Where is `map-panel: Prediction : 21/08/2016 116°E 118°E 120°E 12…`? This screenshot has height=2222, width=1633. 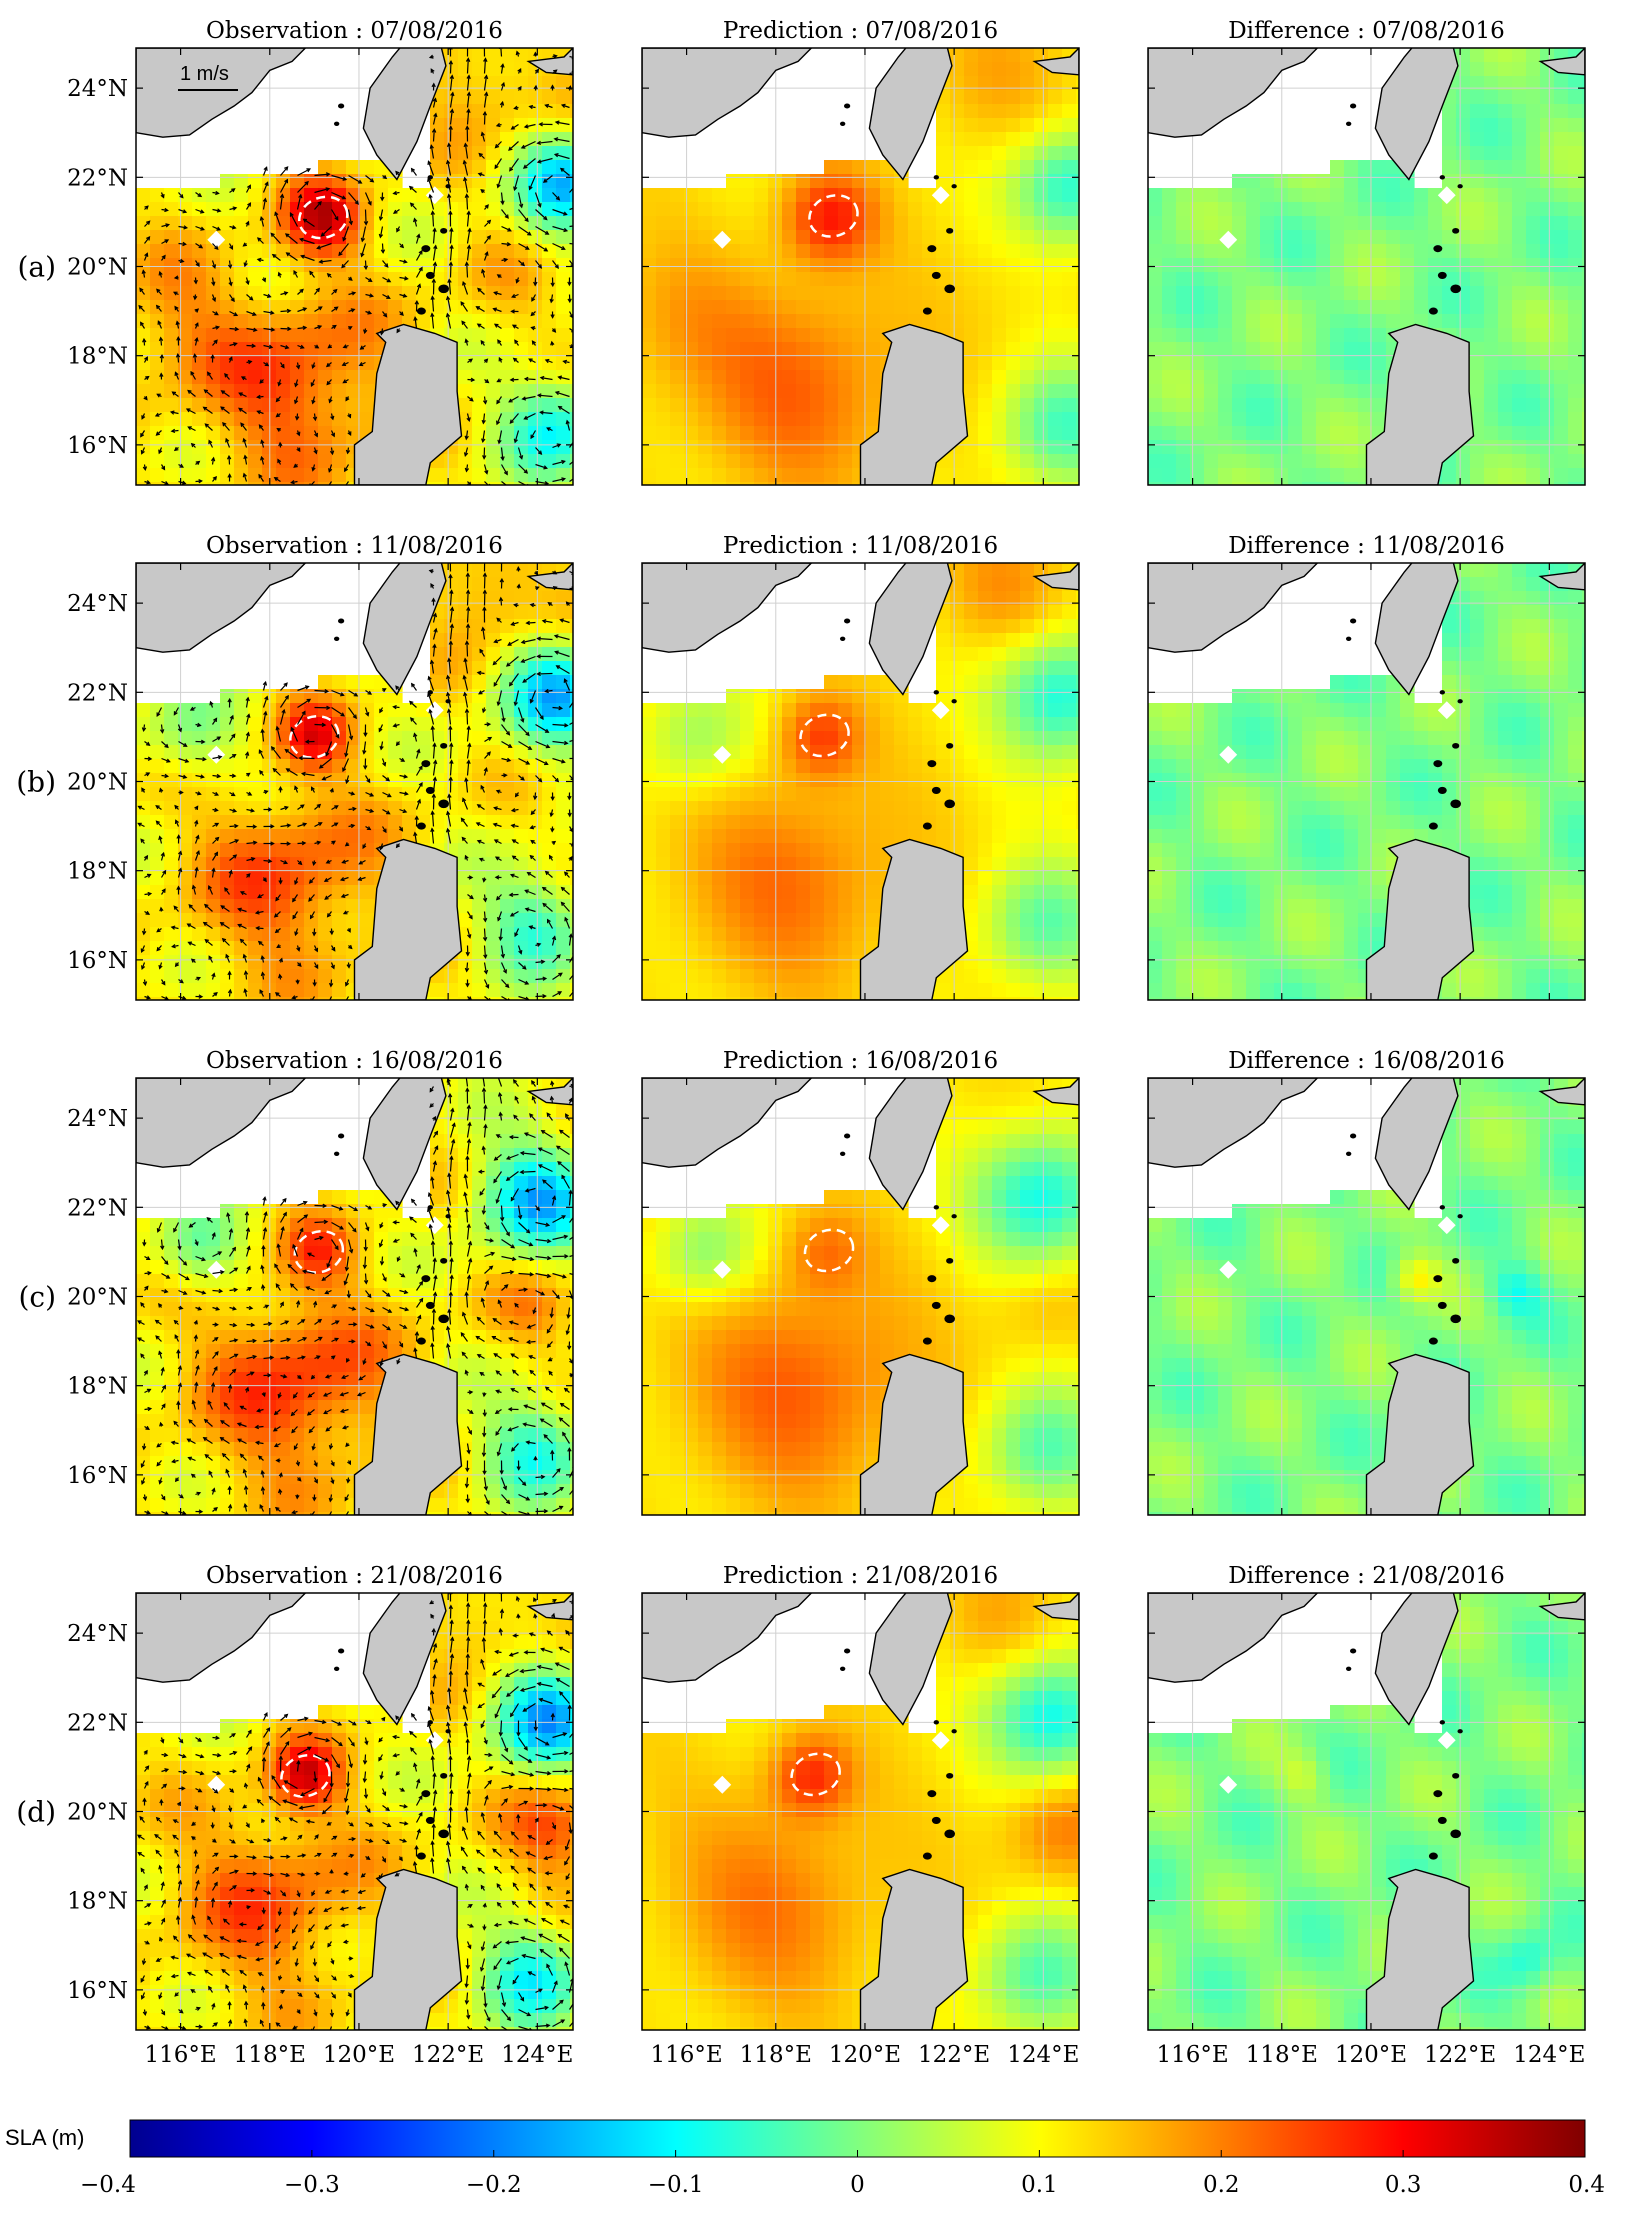
map-panel: Prediction : 21/08/2016 116°E 118°E 120°E 12… is located at coordinates (860, 1815).